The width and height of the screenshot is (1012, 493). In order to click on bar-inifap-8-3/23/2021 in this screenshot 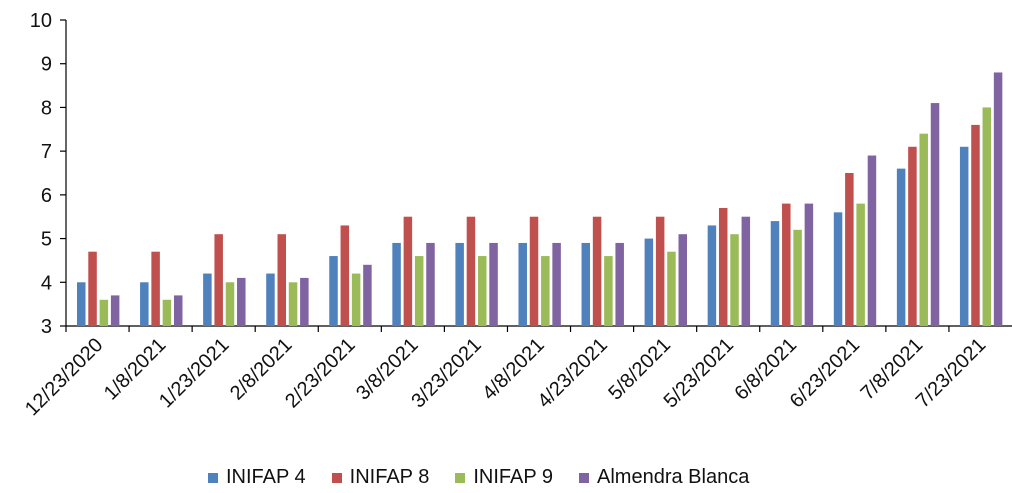, I will do `click(471, 271)`.